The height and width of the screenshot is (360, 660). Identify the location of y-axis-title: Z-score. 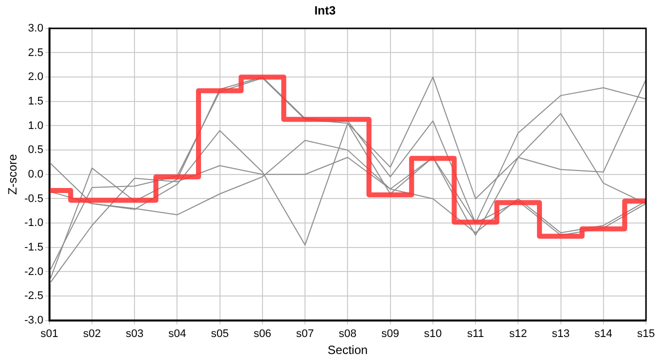
(13, 174).